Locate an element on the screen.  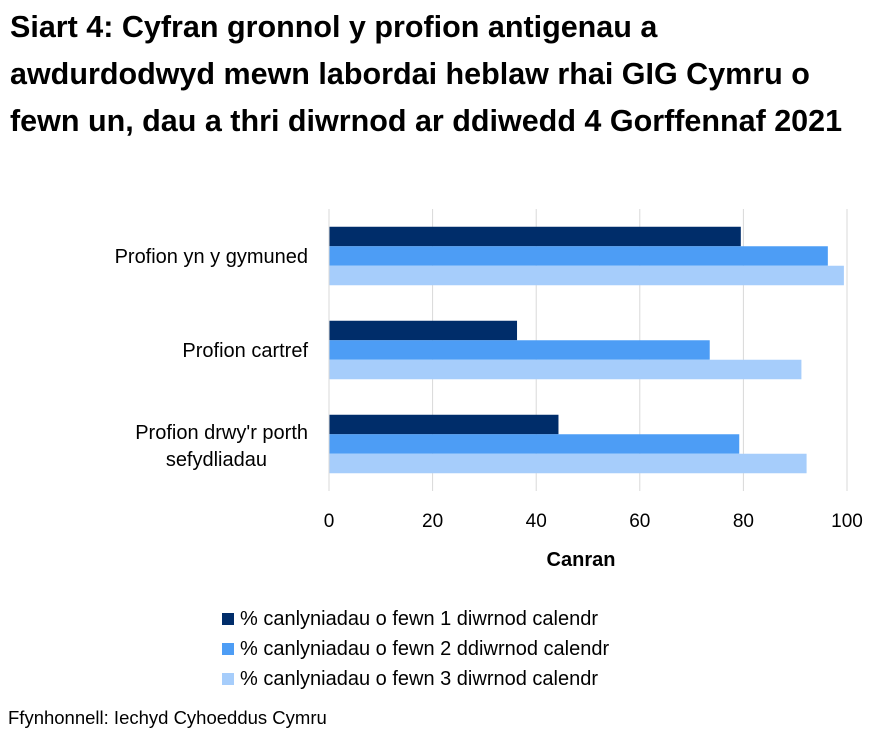
legend-item-2: % canlyniadau o fewn 2 ddiwrnod calendr is located at coordinates (415, 649).